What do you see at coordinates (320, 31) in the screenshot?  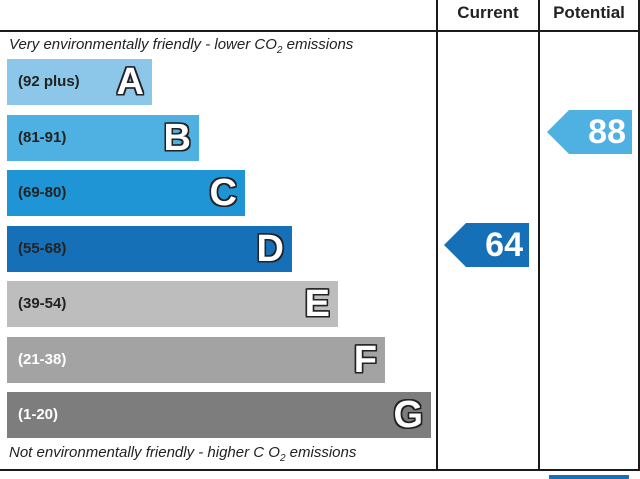 I see `header-rule` at bounding box center [320, 31].